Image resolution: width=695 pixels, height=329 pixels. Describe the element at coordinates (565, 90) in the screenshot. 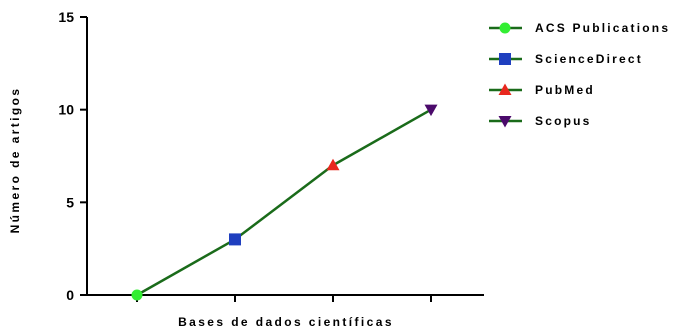

I see `legend-label: PubMed` at that location.